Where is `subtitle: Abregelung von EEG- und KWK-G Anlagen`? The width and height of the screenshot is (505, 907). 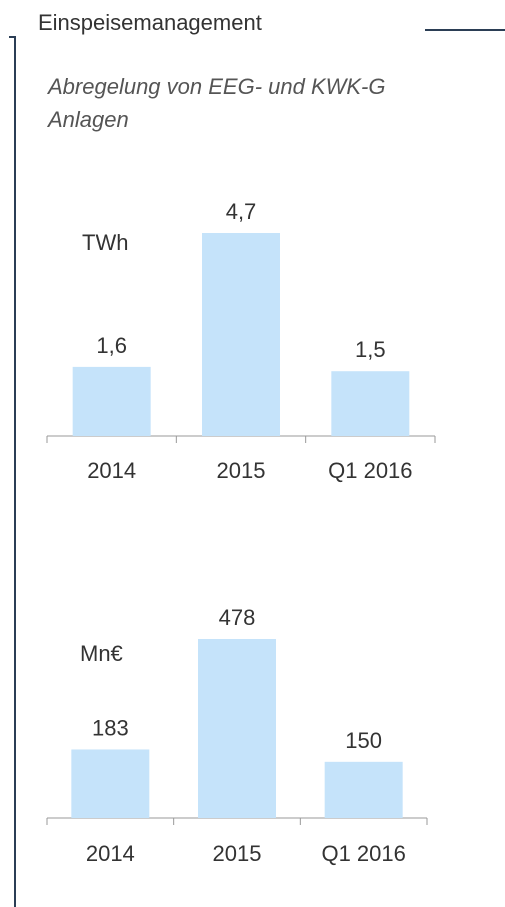 subtitle: Abregelung von EEG- und KWK-G Anlagen is located at coordinates (217, 103).